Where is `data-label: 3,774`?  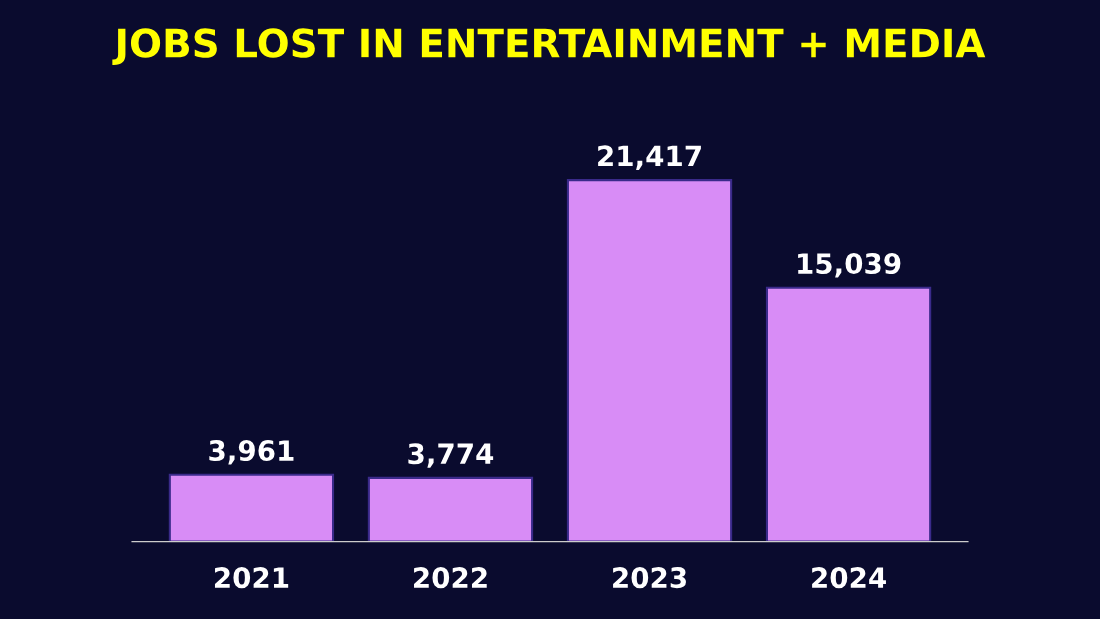 data-label: 3,774 is located at coordinates (451, 455).